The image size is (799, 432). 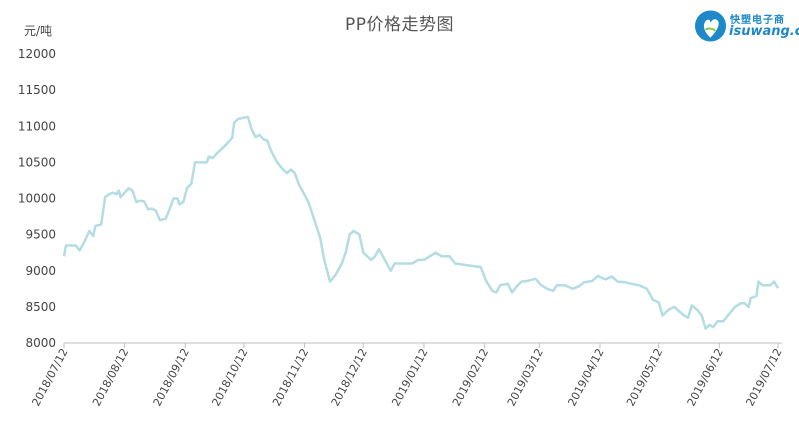 What do you see at coordinates (409, 377) in the screenshot?
I see `x-tick-label: 2019/01/12` at bounding box center [409, 377].